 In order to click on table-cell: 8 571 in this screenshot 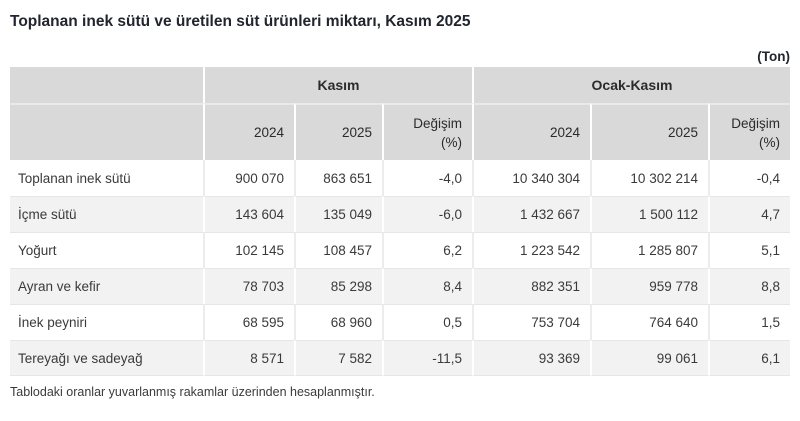, I will do `click(248, 358)`.